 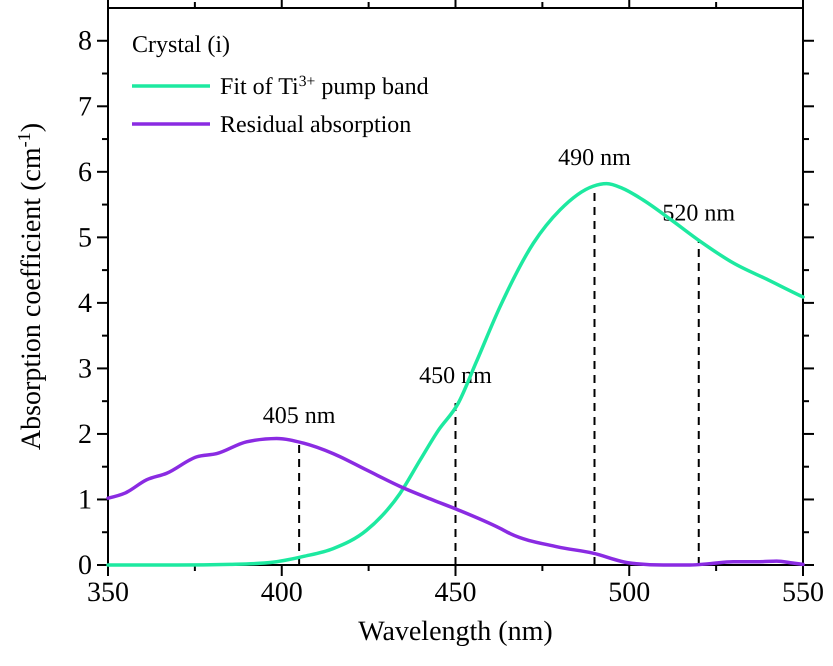 I want to click on y-tick-label: 2, so click(x=85, y=434).